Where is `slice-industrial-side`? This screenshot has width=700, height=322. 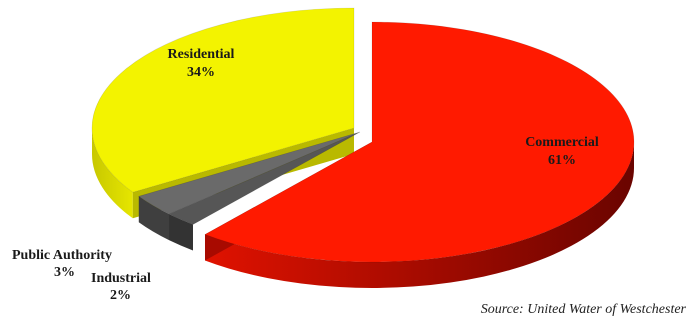
slice-industrial-side is located at coordinates (181, 232).